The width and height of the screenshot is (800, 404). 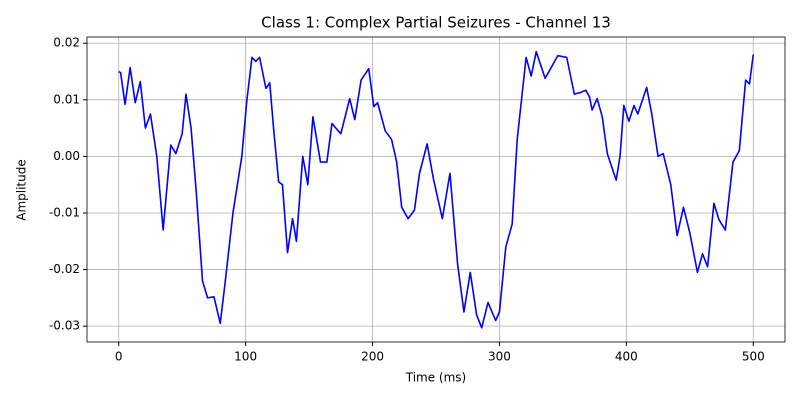 I want to click on x-tick-label: 400, so click(x=626, y=357).